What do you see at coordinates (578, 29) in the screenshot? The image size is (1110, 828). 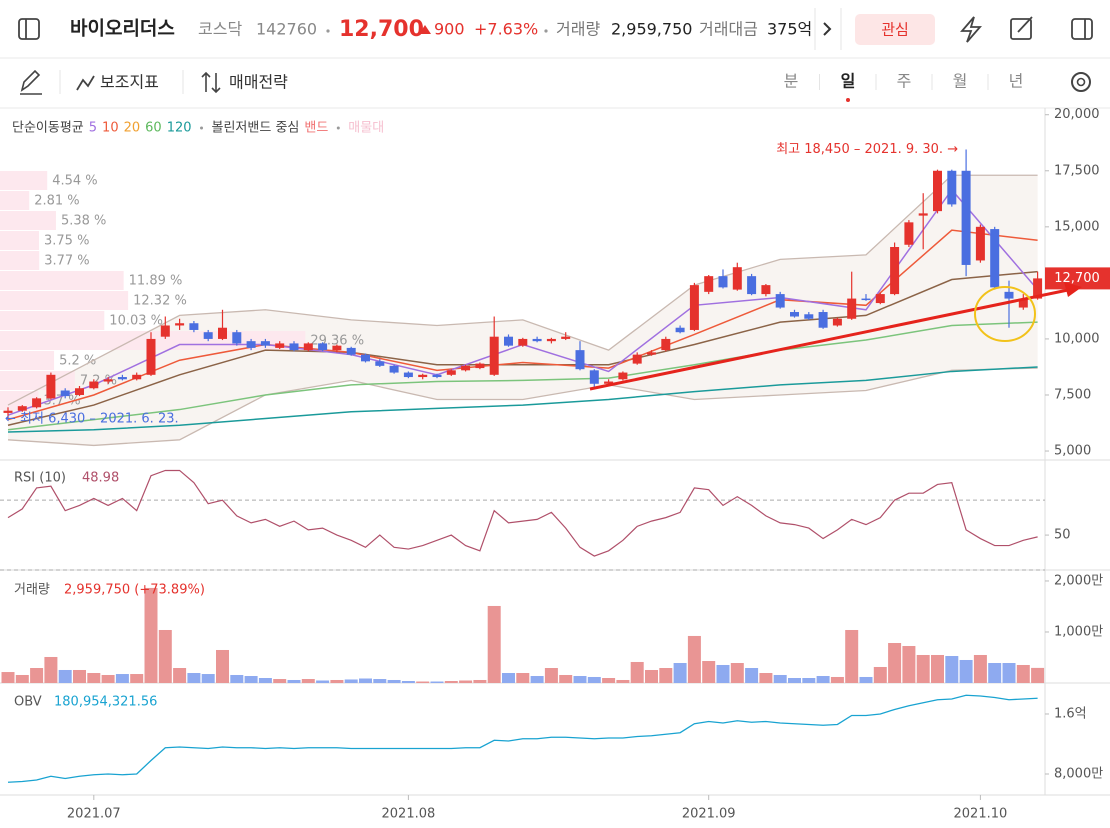 I see `volume-label: 거래량` at bounding box center [578, 29].